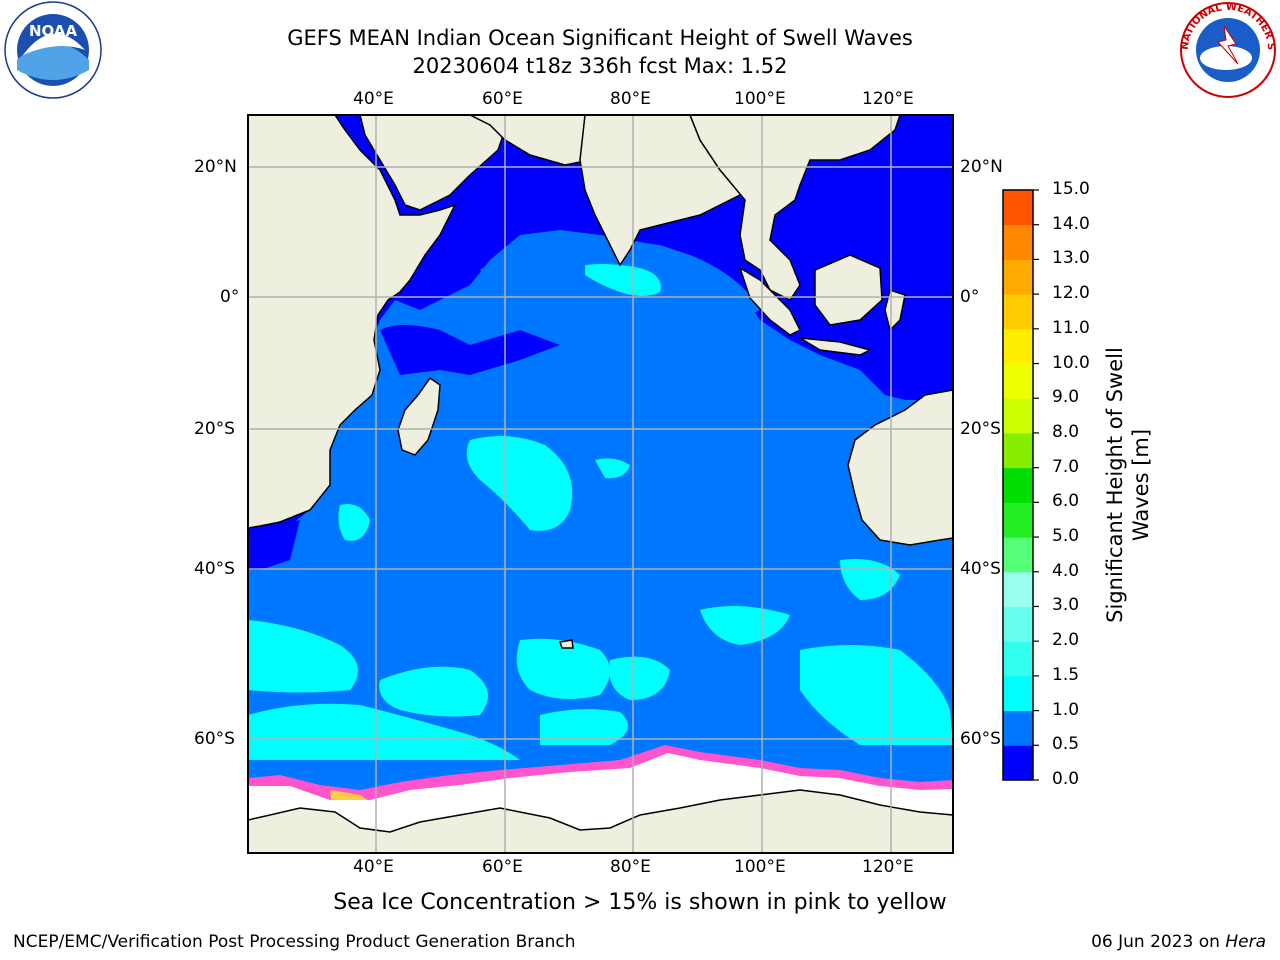 Image resolution: width=1280 pixels, height=960 pixels. I want to click on lat-label-left: 60°S, so click(214, 739).